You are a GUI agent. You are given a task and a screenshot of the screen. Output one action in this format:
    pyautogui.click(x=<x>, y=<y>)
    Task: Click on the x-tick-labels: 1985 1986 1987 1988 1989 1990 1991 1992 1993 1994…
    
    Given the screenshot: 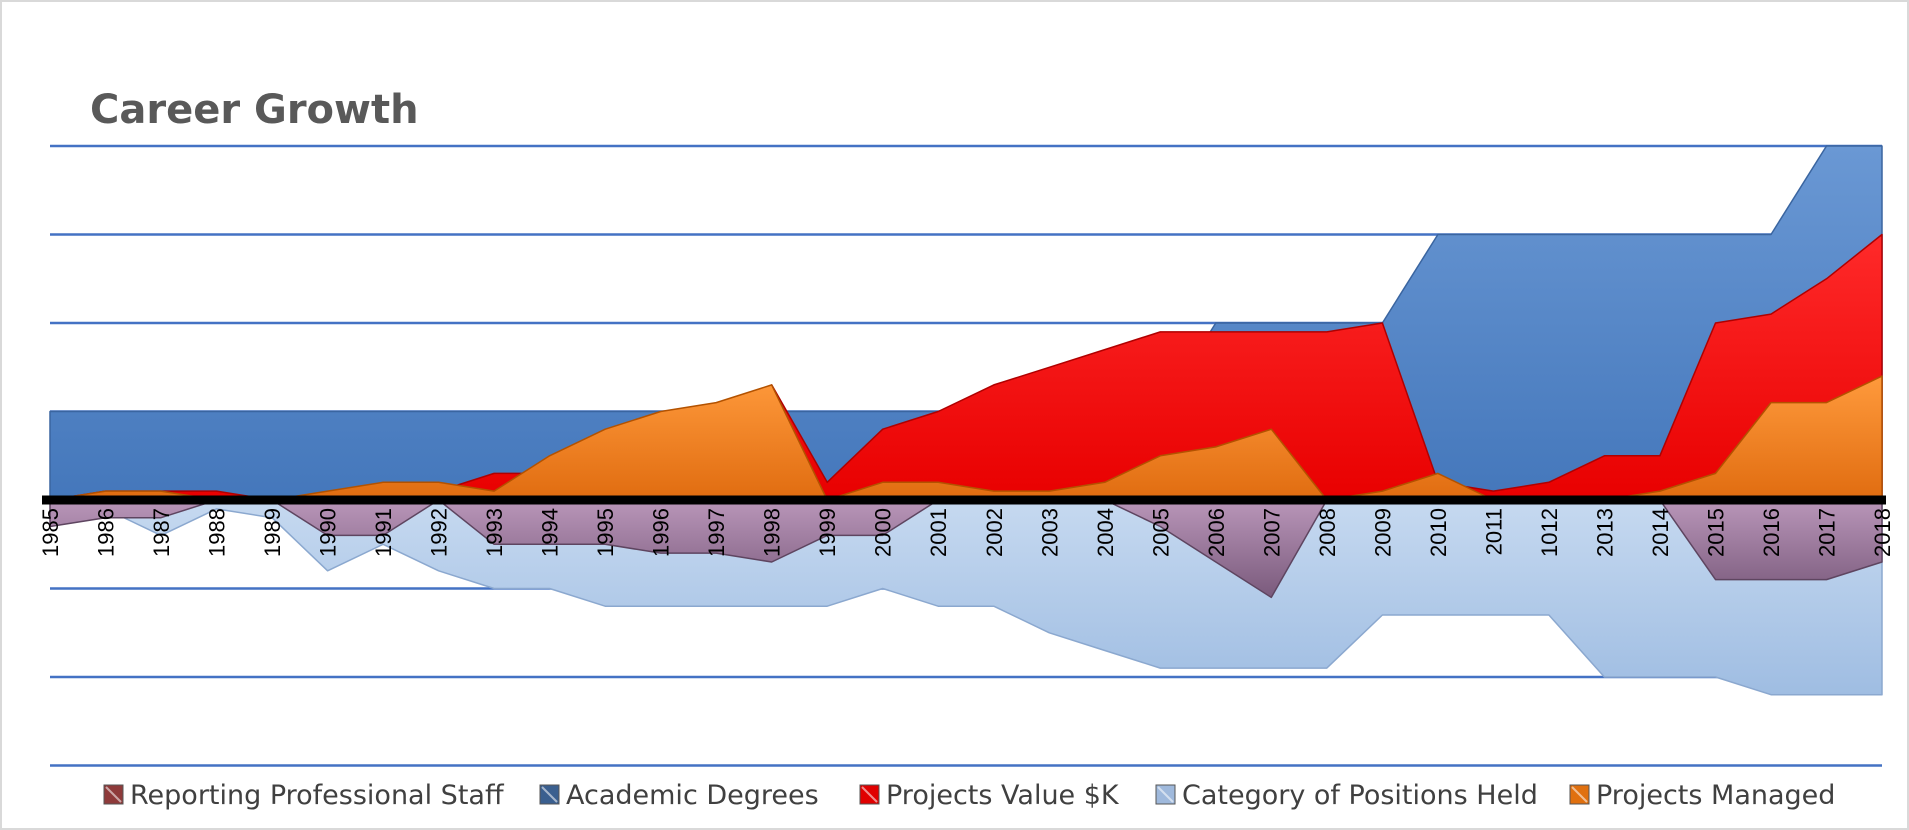 What is the action you would take?
    pyautogui.click(x=966, y=532)
    